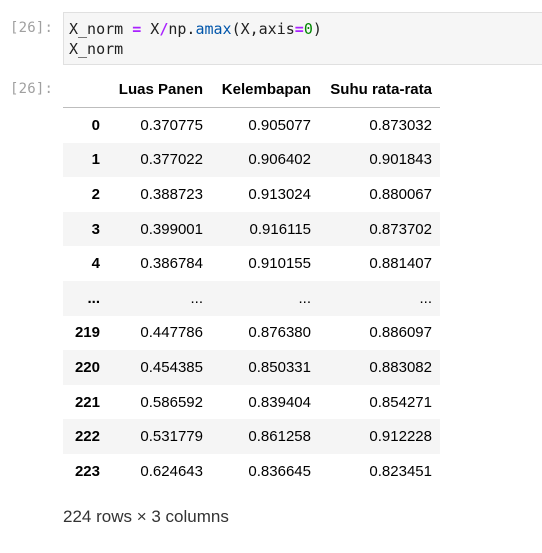 The width and height of the screenshot is (542, 553). What do you see at coordinates (279, 194) in the screenshot?
I see `table-cell: 0.913024` at bounding box center [279, 194].